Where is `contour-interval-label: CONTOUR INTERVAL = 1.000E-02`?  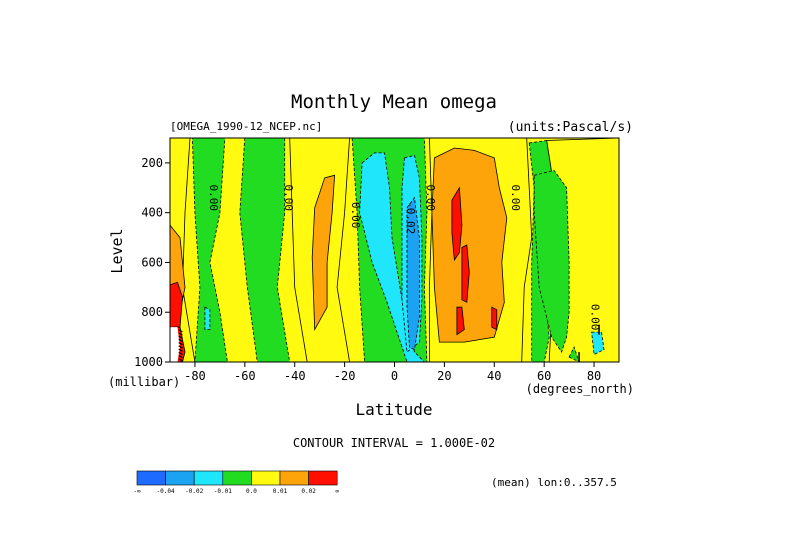
contour-interval-label: CONTOUR INTERVAL = 1.000E-02 is located at coordinates (394, 443).